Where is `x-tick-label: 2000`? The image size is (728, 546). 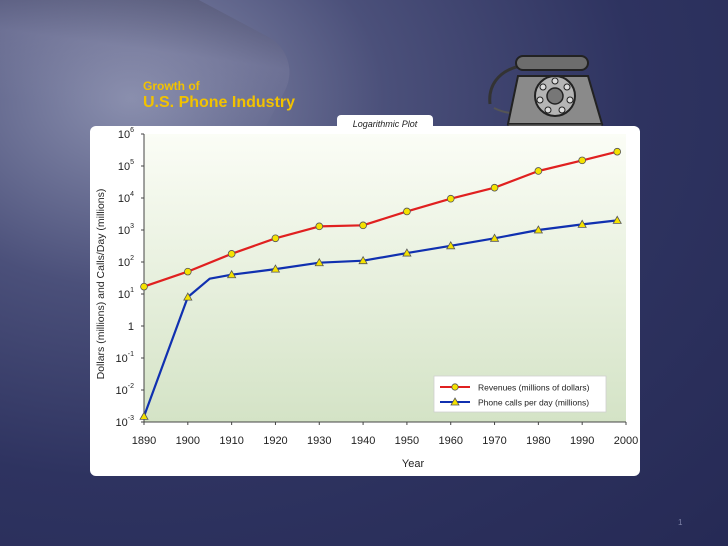 x-tick-label: 2000 is located at coordinates (626, 441).